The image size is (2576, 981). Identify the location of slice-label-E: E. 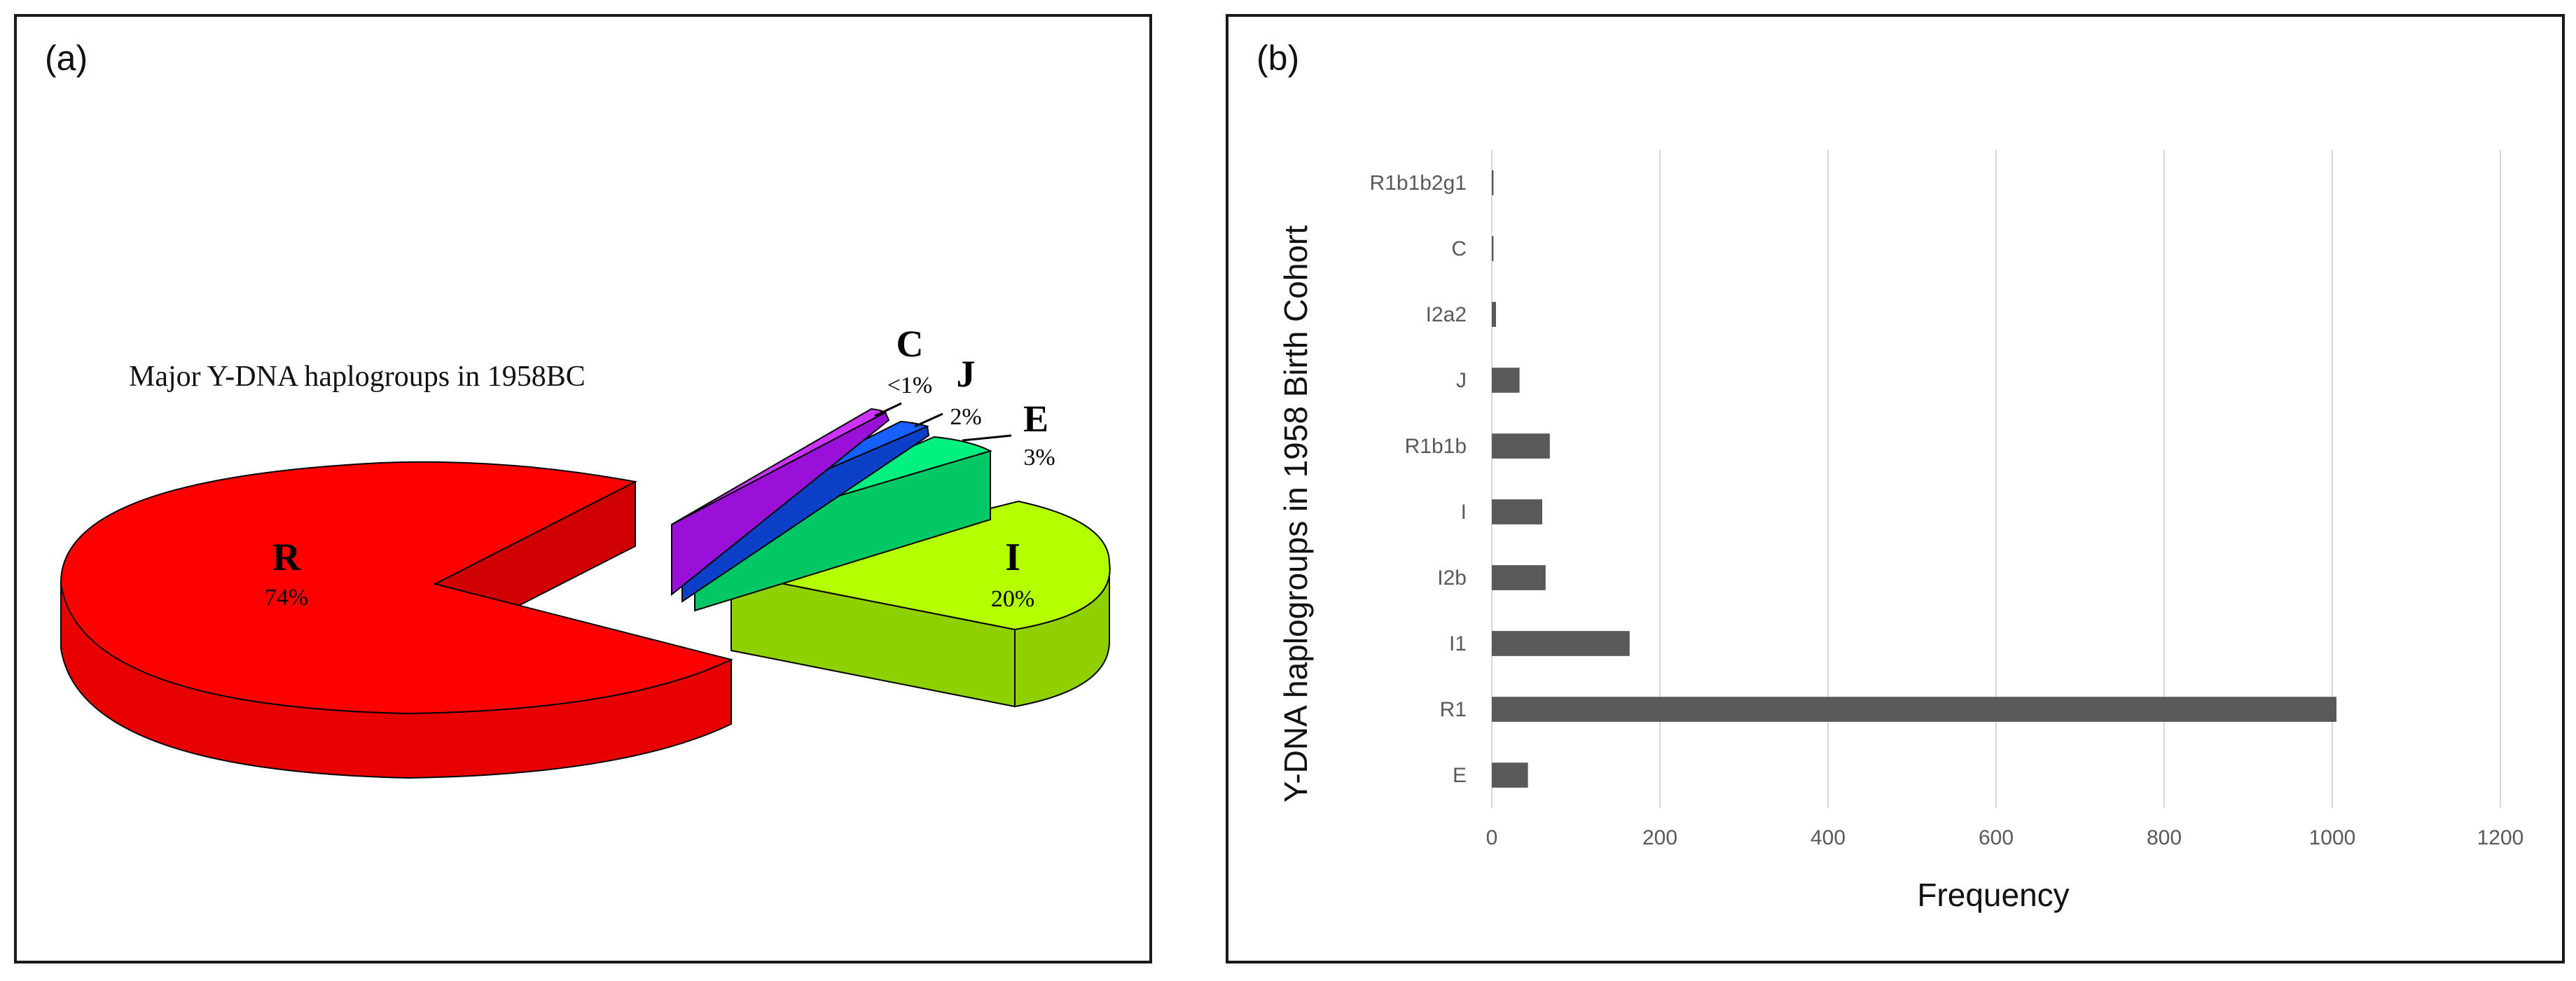
(1035, 419).